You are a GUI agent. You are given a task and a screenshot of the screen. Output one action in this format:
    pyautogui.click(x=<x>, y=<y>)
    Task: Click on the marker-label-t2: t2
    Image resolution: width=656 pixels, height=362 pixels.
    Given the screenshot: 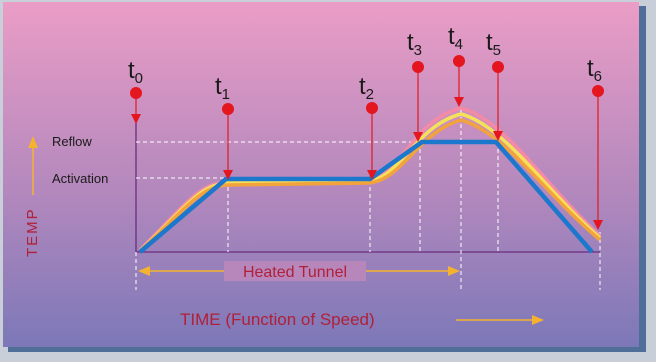 What is the action you would take?
    pyautogui.click(x=366, y=88)
    